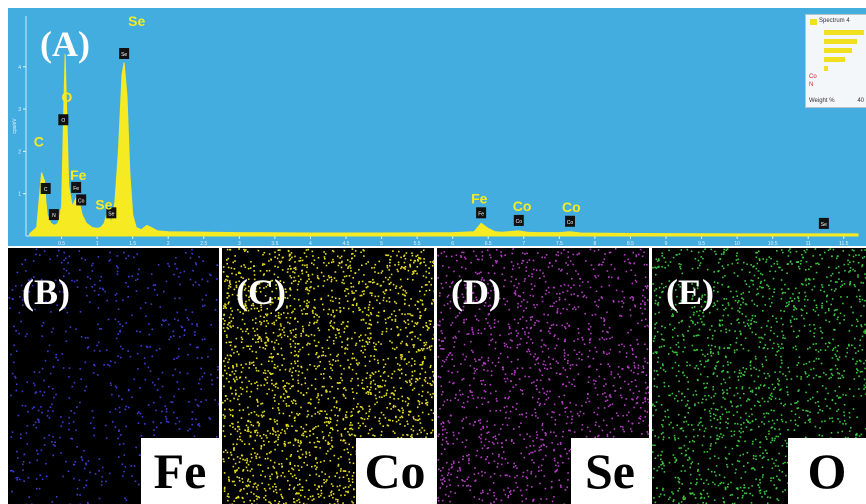 The width and height of the screenshot is (866, 504). Describe the element at coordinates (823, 223) in the screenshot. I see `line-marker-box` at that location.